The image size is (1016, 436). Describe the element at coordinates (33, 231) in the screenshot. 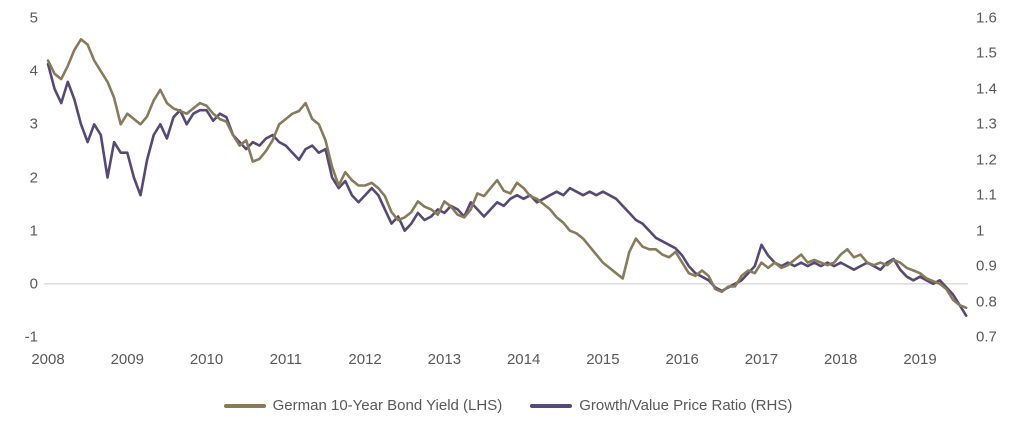

I see `left-axis-tick-label: 1` at that location.